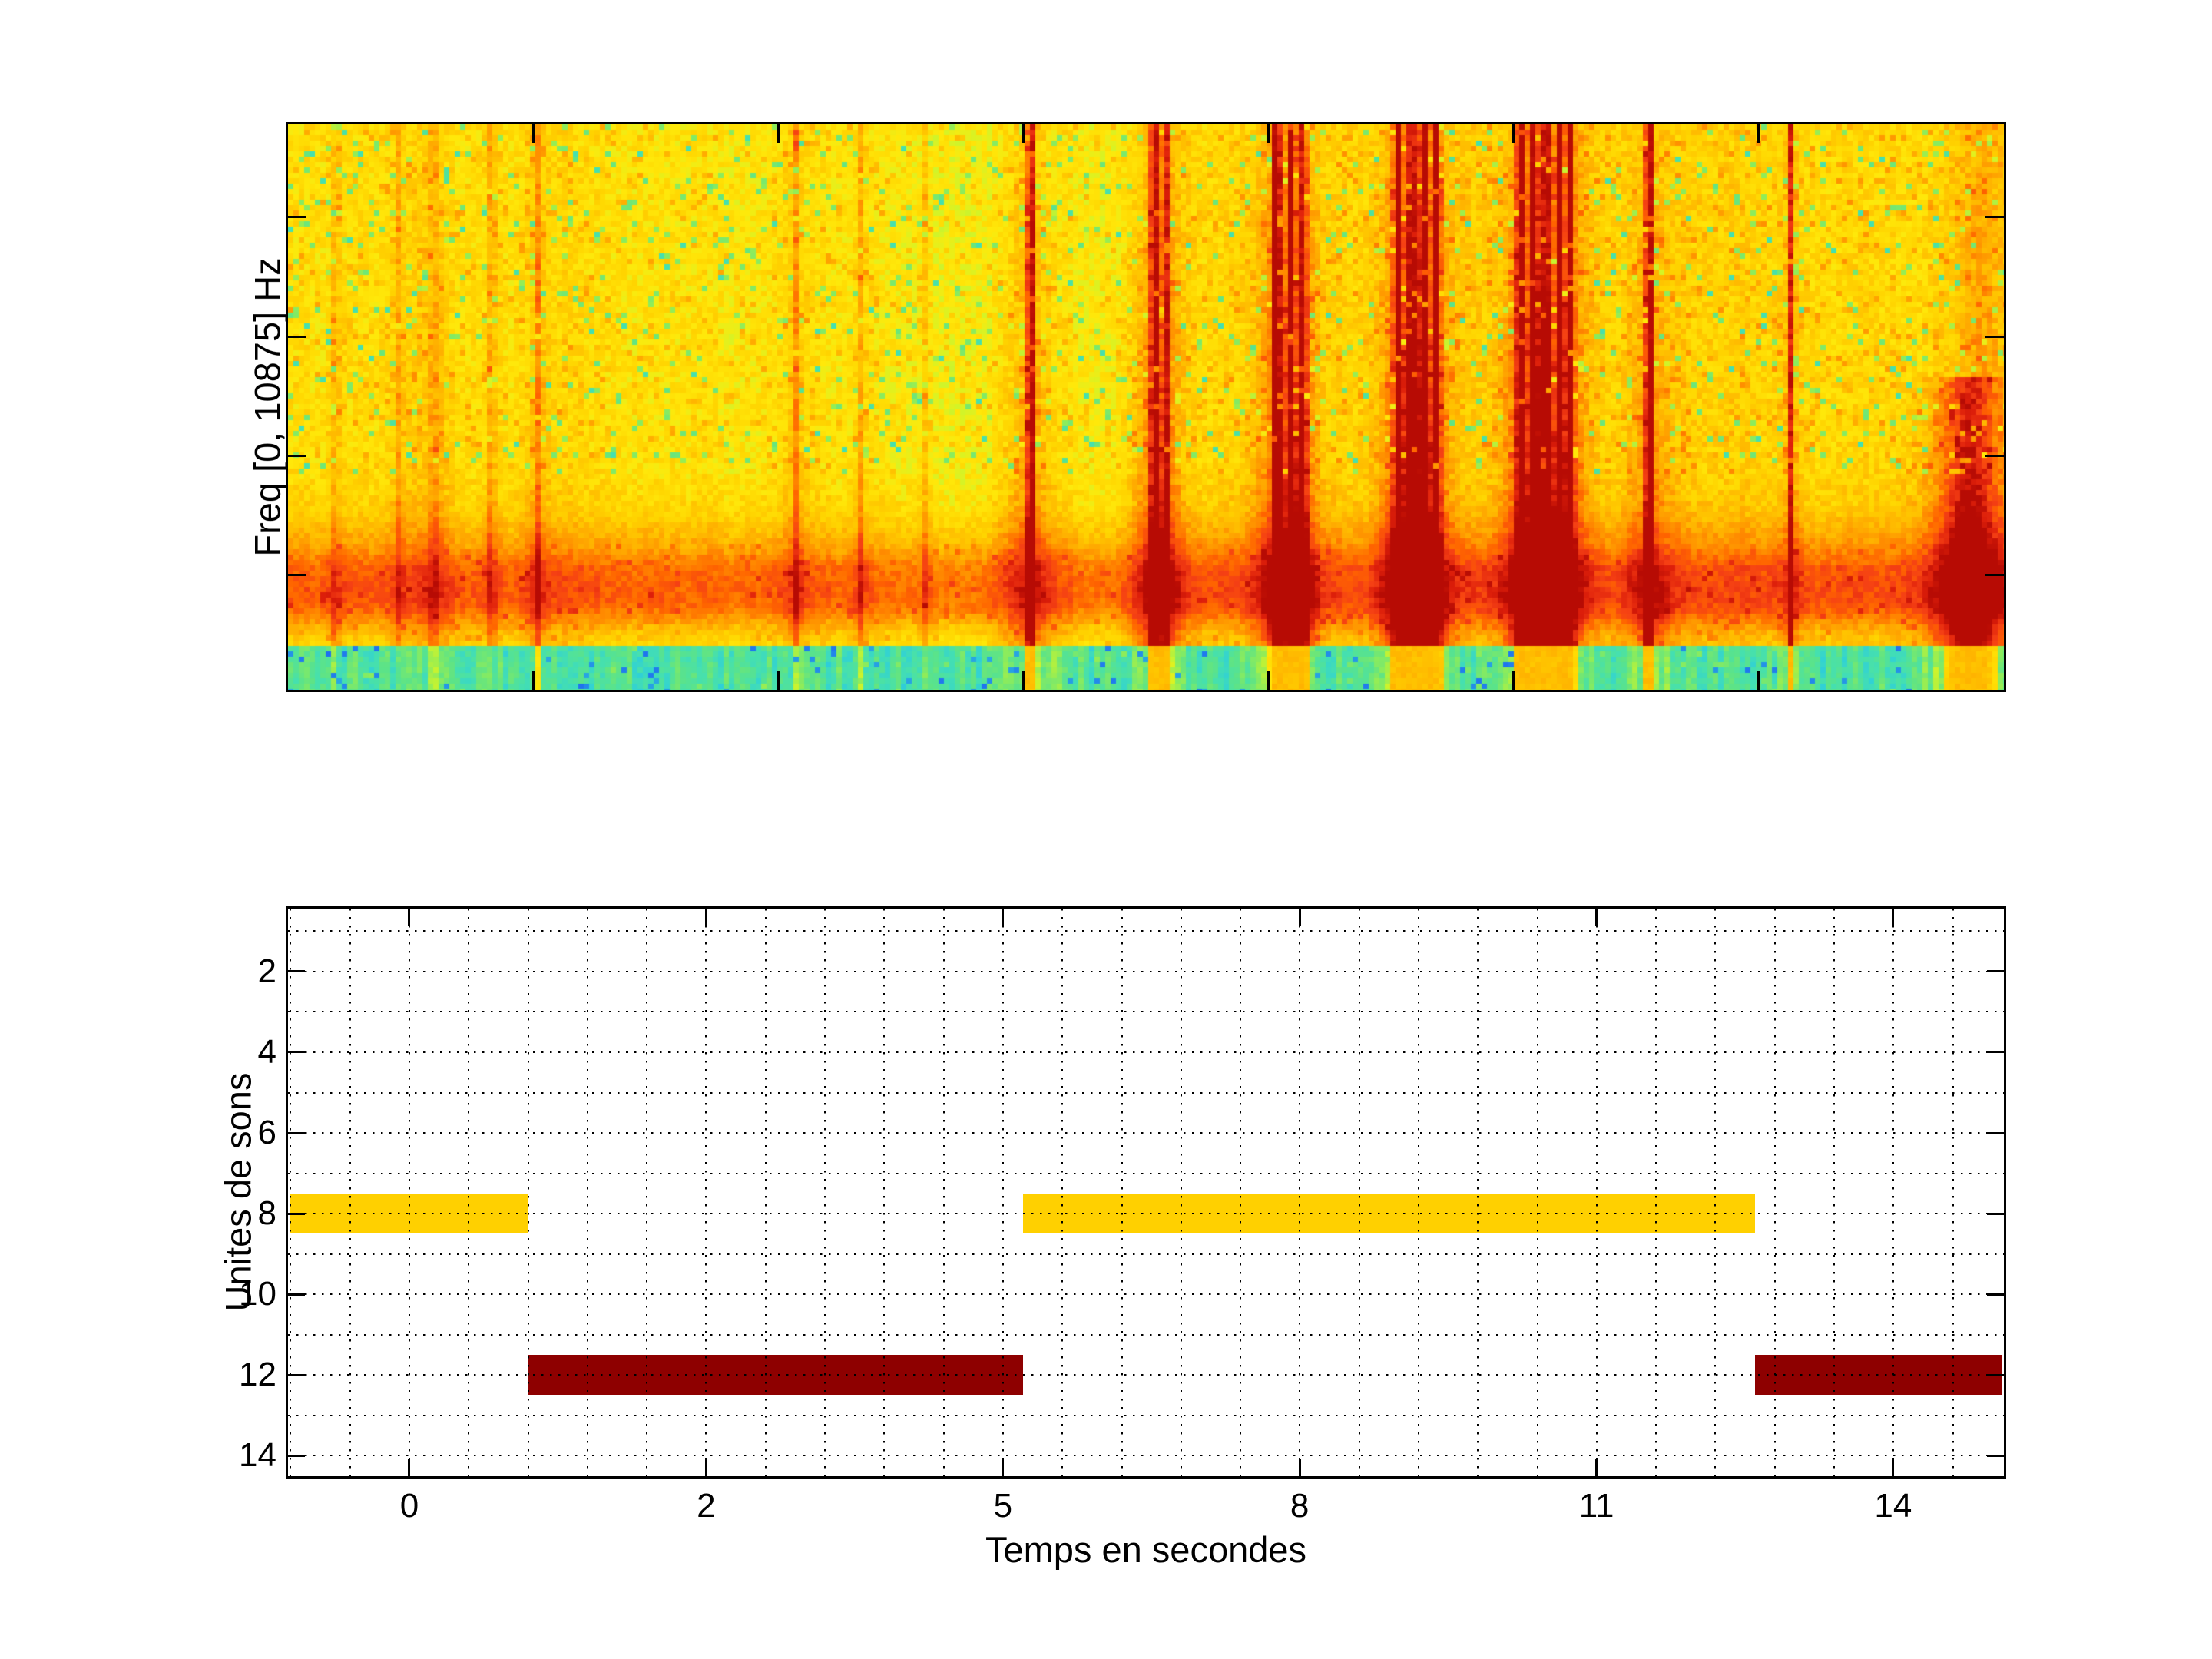 Image resolution: width=2212 pixels, height=1659 pixels. I want to click on timeline-x-tick-label: 2, so click(707, 1506).